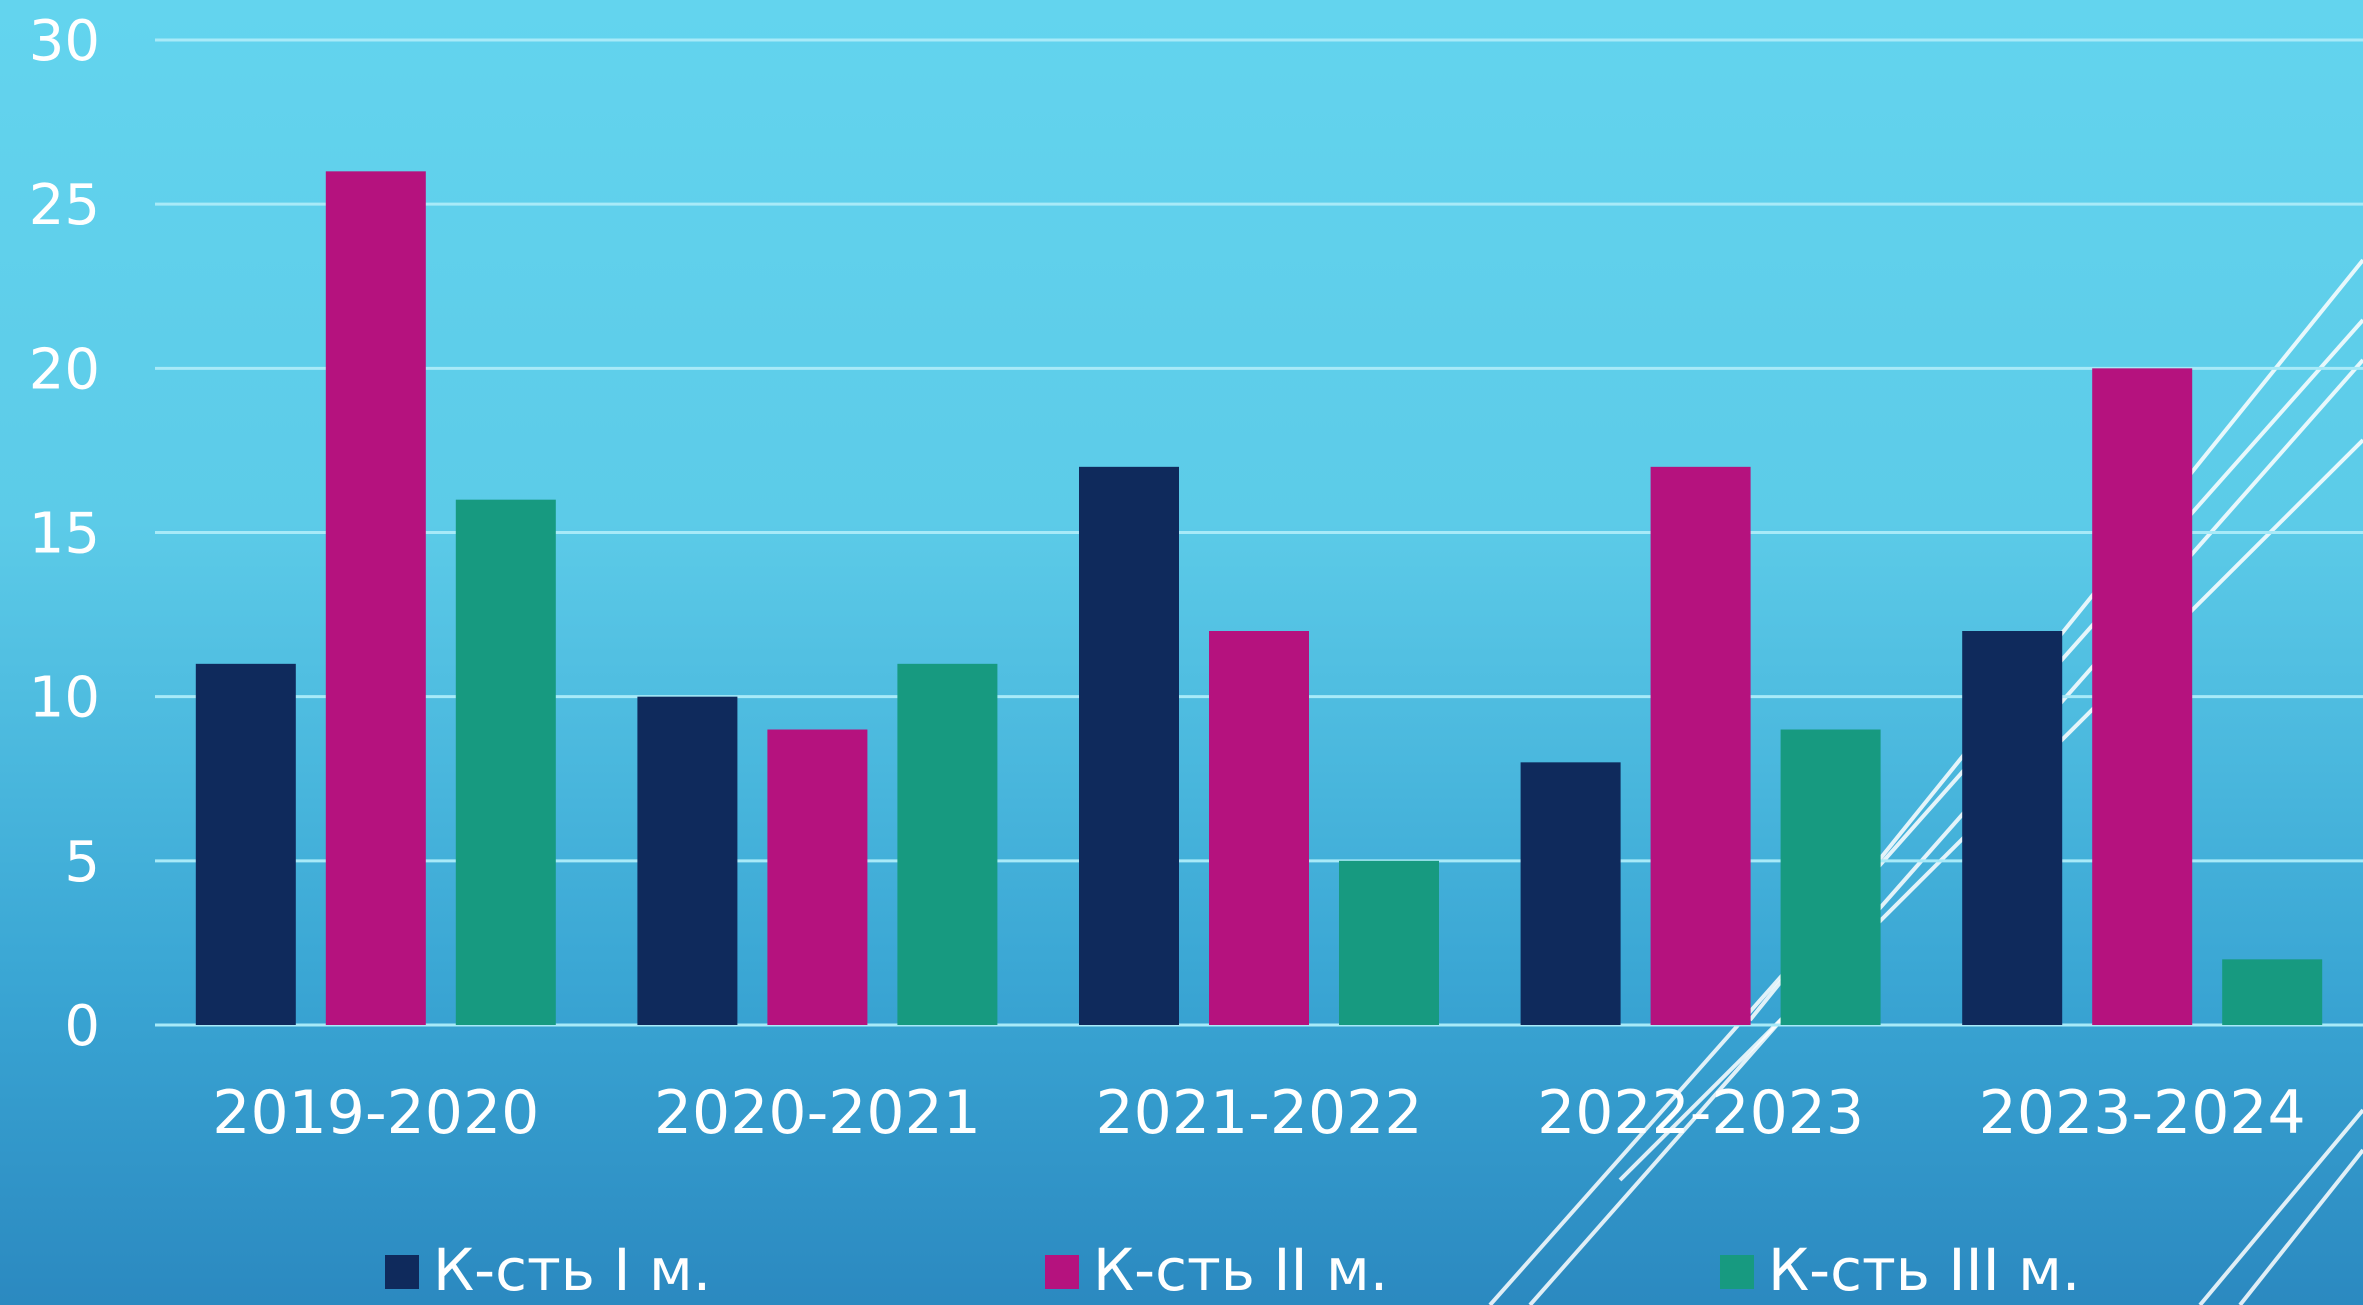 This screenshot has width=2363, height=1305. I want to click on x-tick-label: 2019-2020, so click(375, 1113).